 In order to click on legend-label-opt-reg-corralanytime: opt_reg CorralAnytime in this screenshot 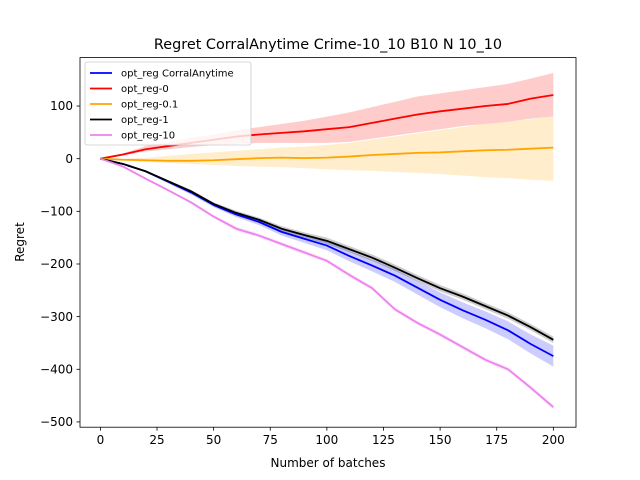, I will do `click(177, 74)`.